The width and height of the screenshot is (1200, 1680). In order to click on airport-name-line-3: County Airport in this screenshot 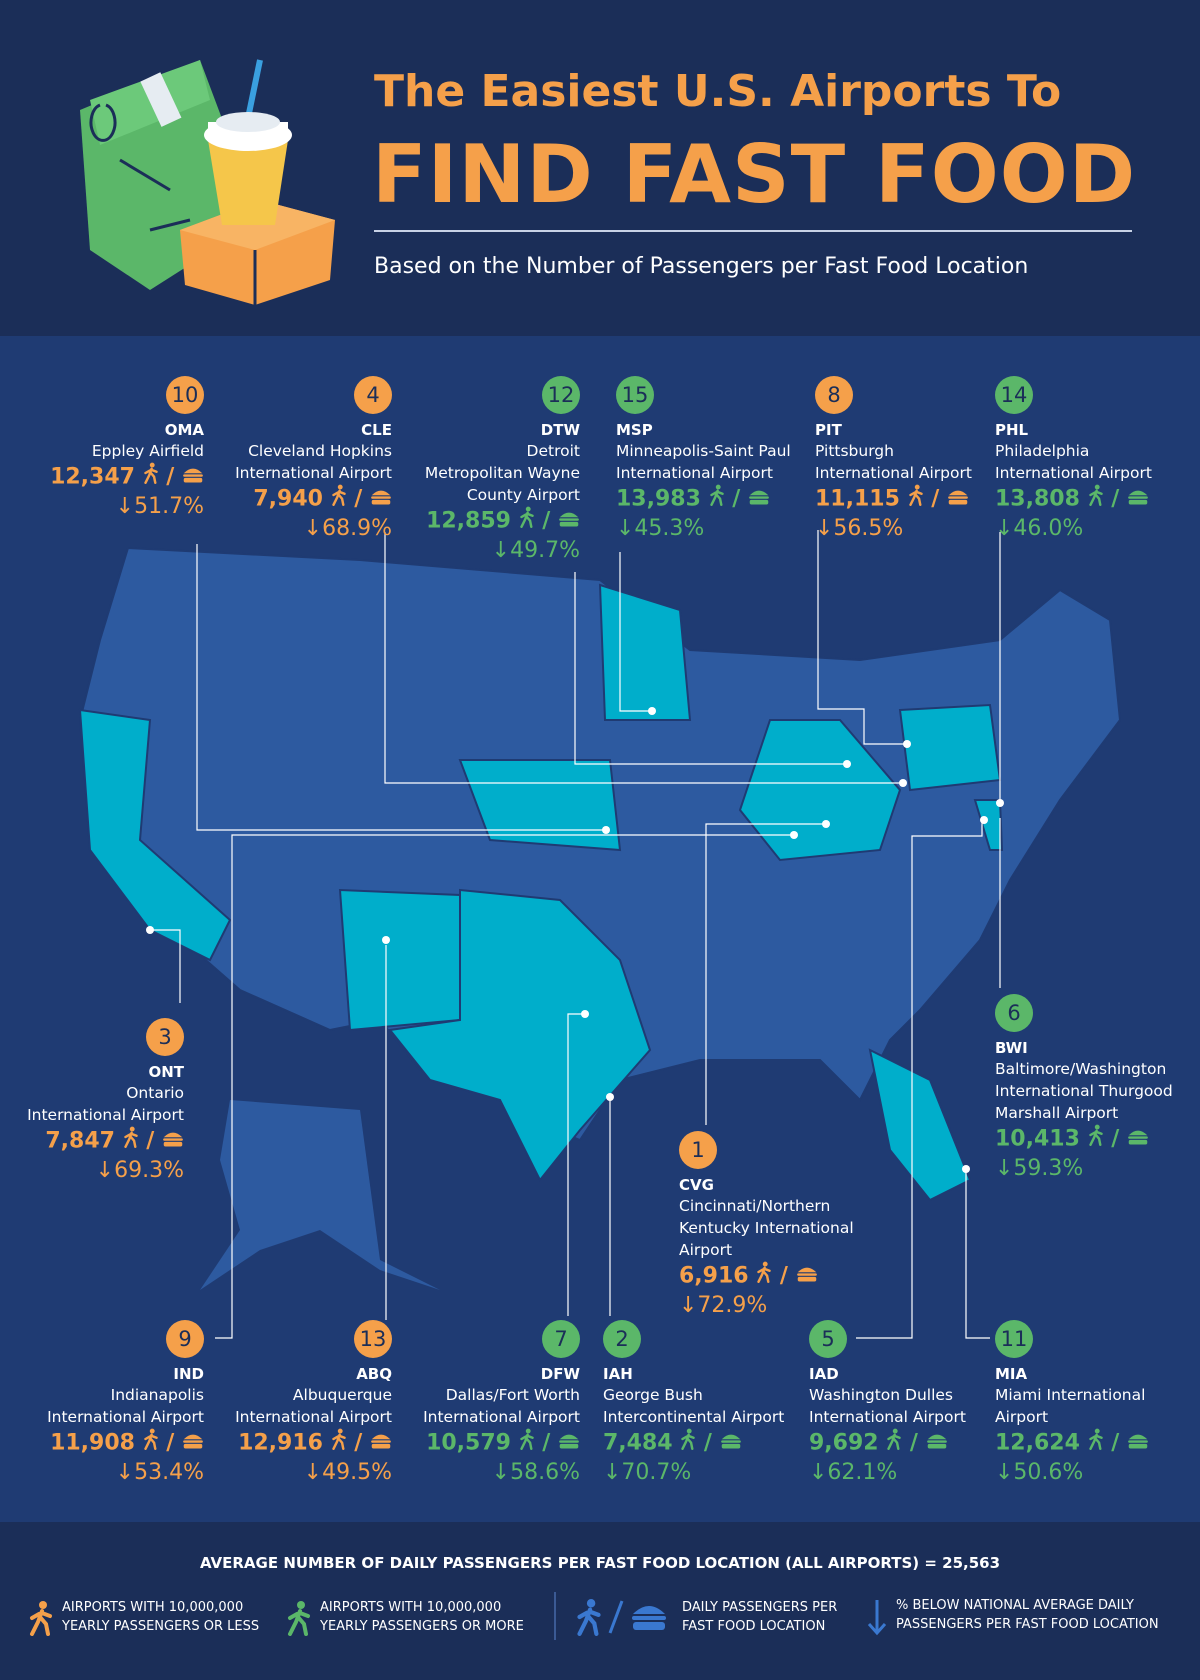, I will do `click(523, 495)`.